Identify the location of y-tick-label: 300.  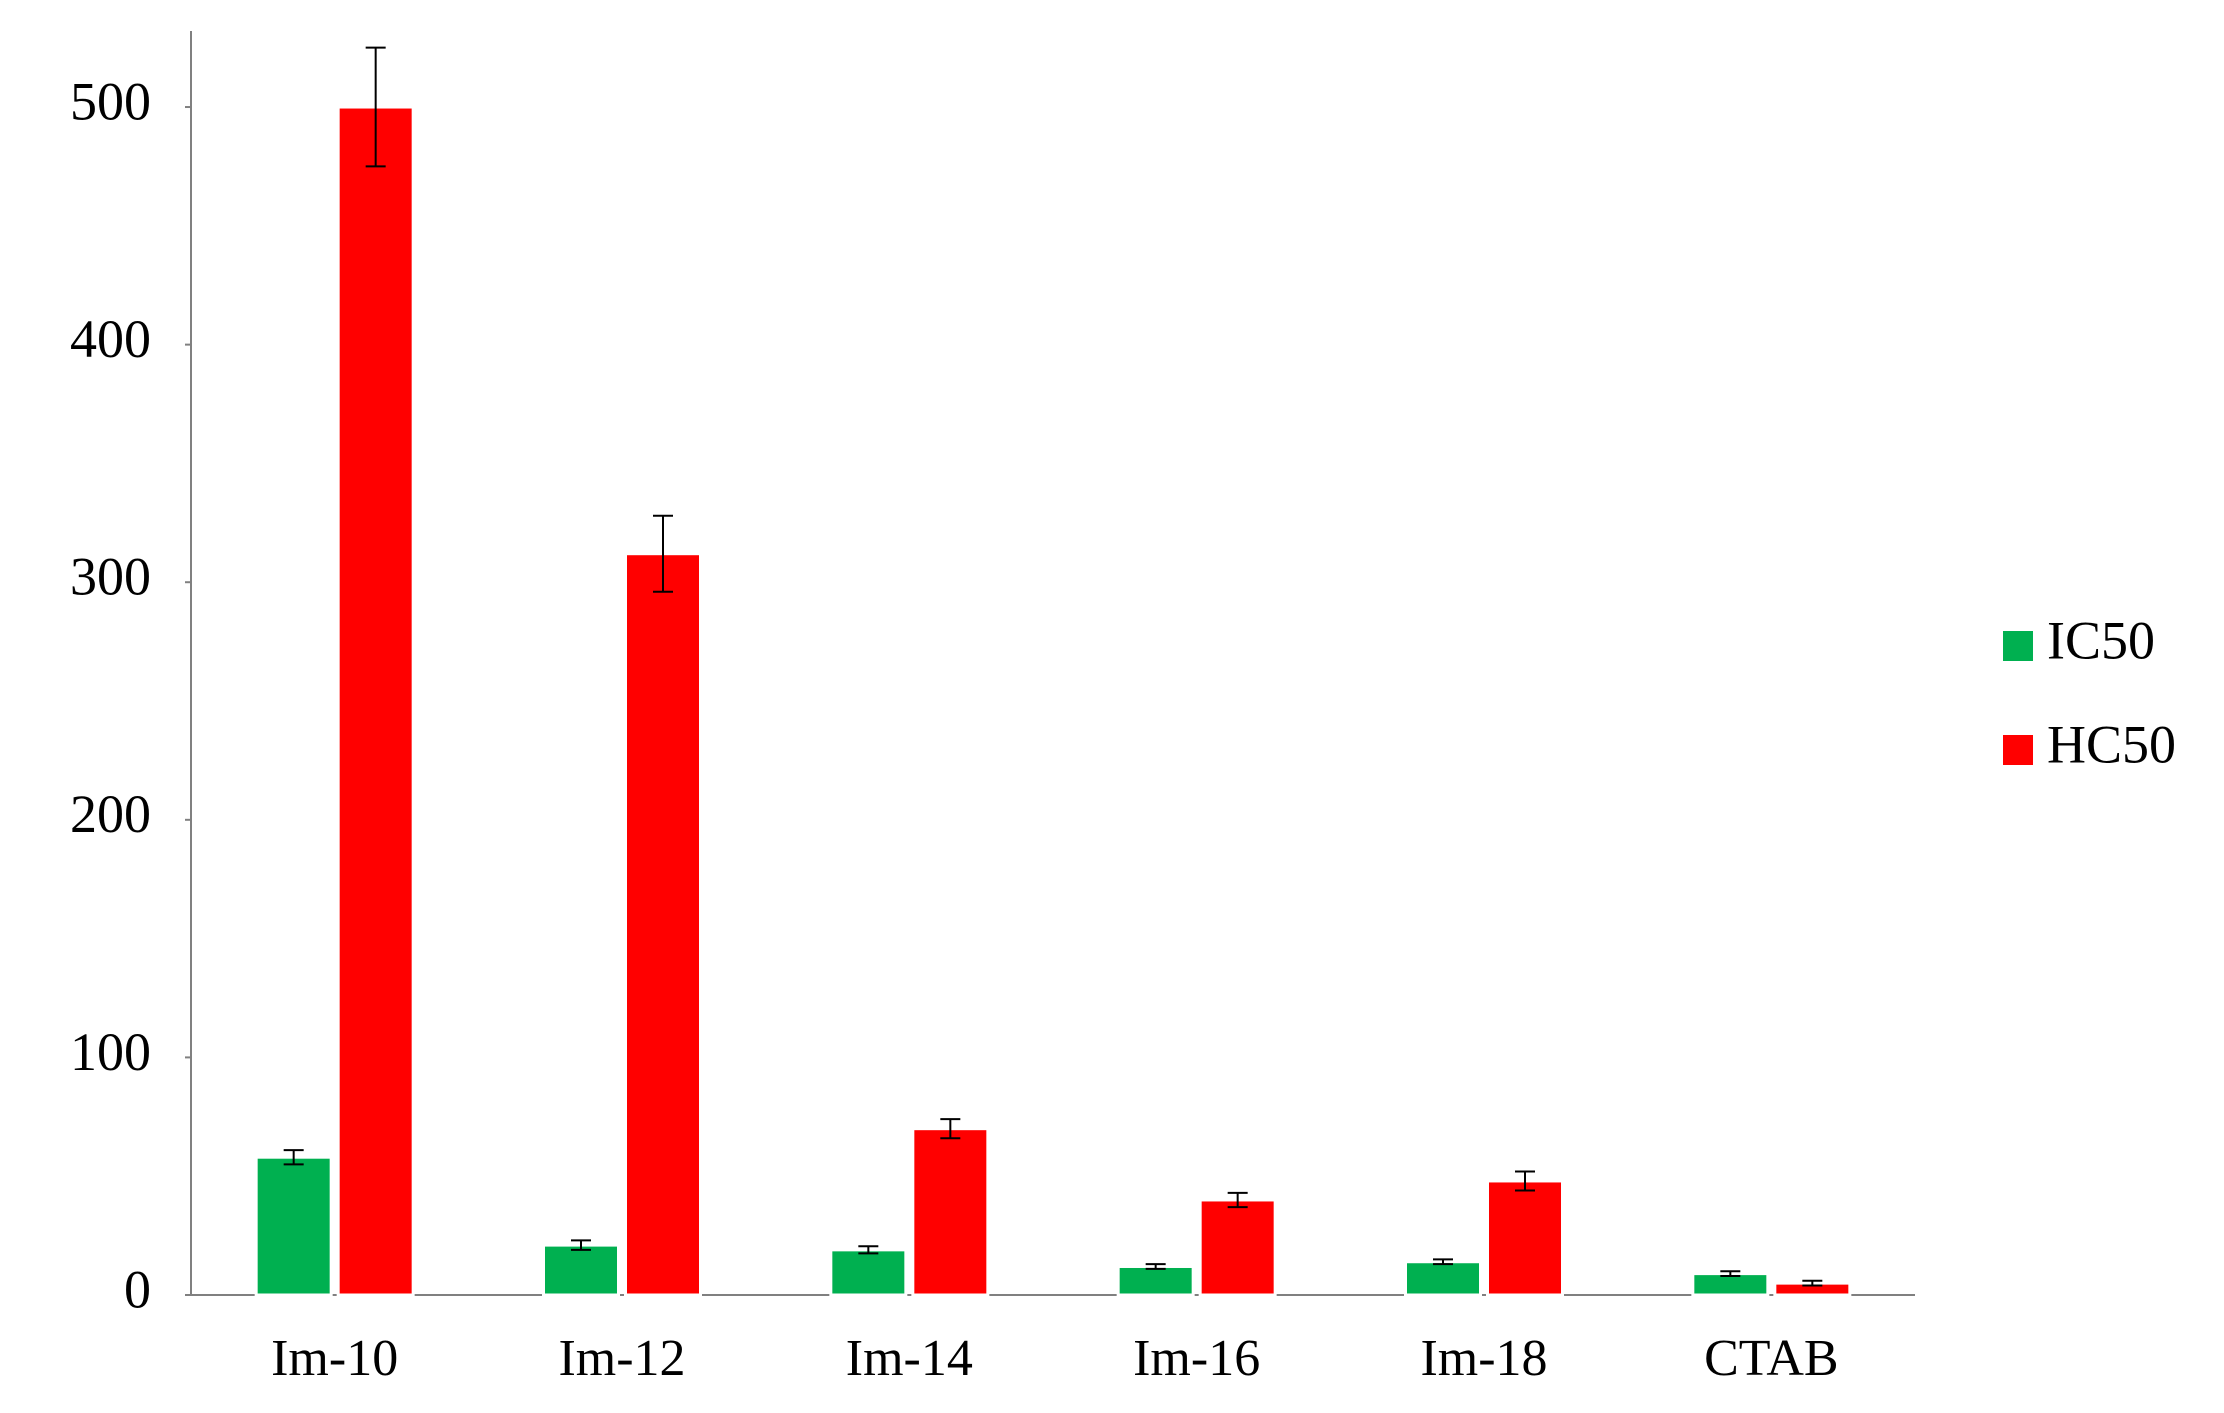
(110, 577).